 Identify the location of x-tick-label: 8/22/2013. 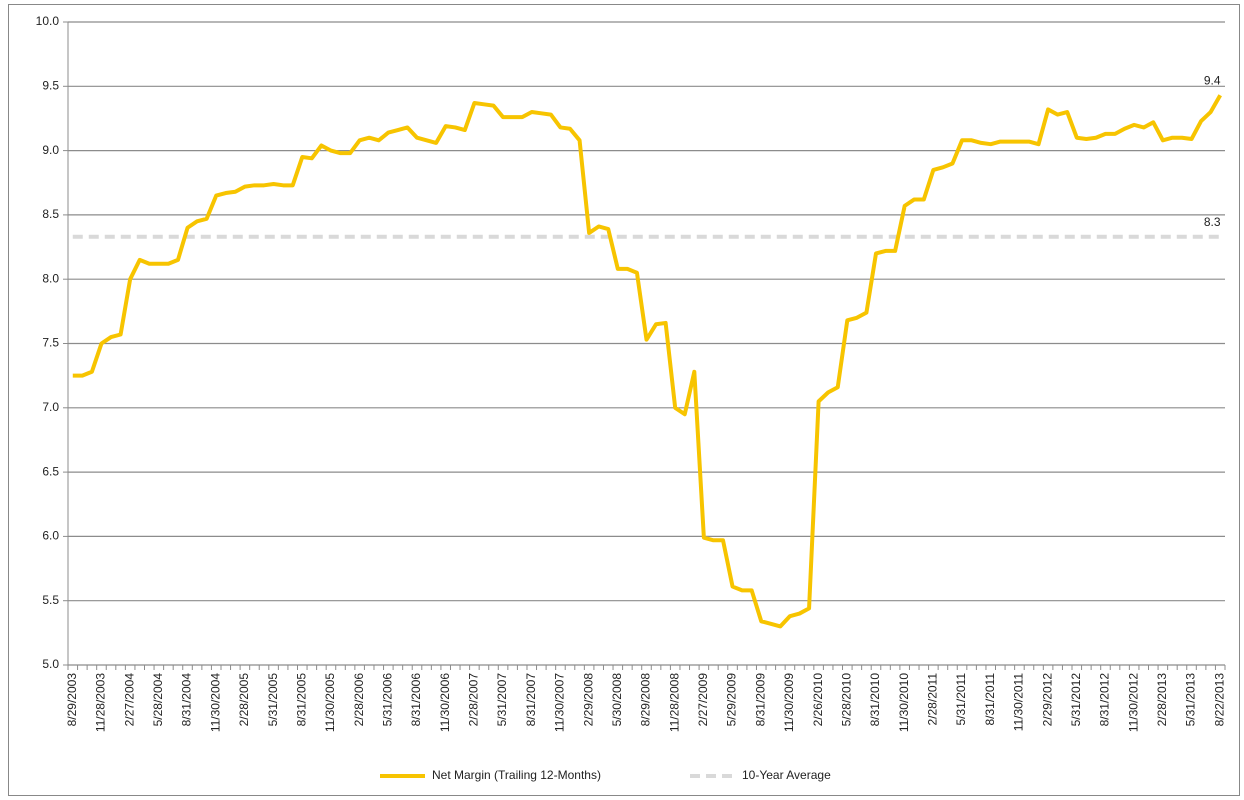
(1219, 700).